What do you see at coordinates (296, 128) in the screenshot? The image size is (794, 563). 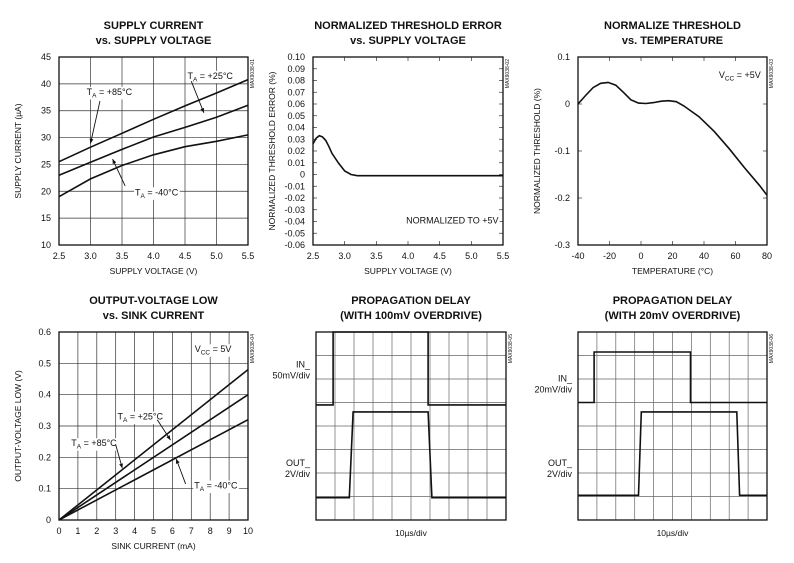 I see `y-tick-label: 0.04` at bounding box center [296, 128].